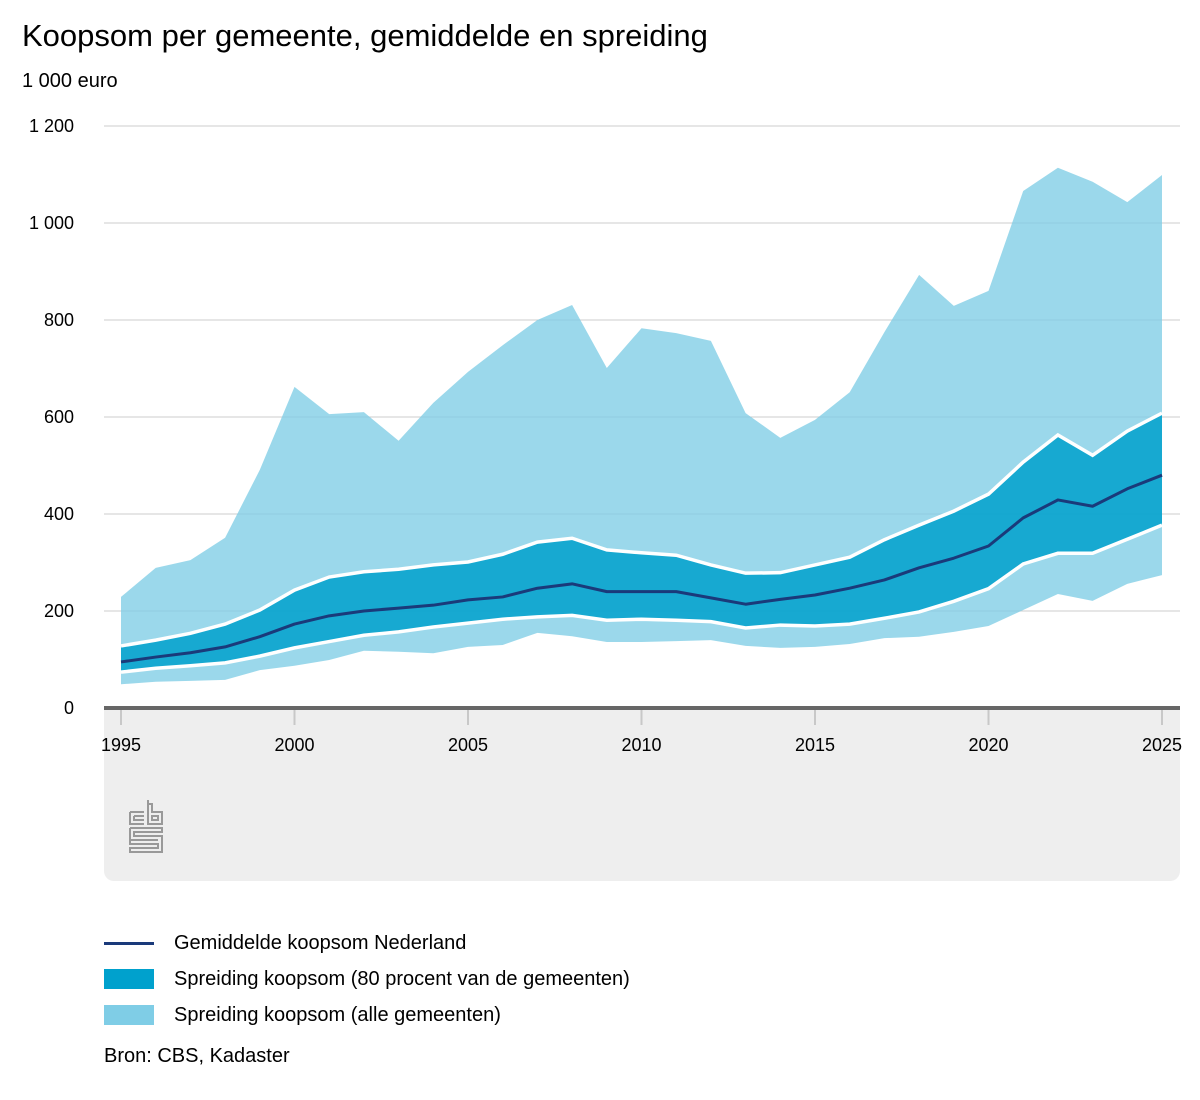 The width and height of the screenshot is (1200, 1100). Describe the element at coordinates (155, 812) in the screenshot. I see `cbs-logo-b` at that location.